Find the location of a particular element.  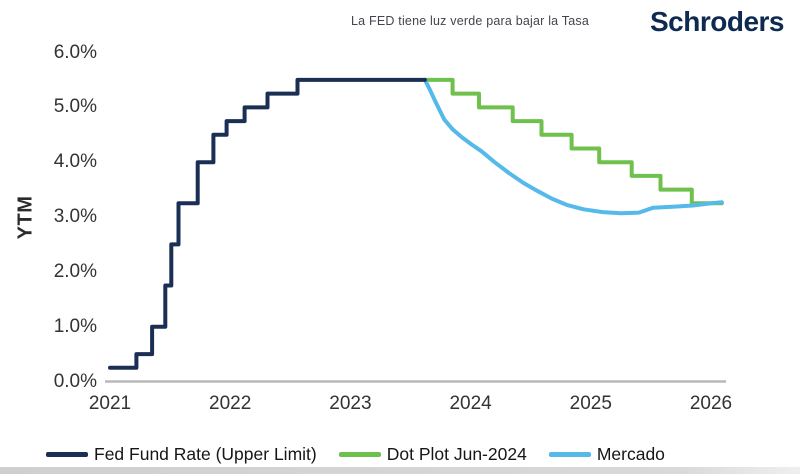

x-tick-label: 2025 is located at coordinates (590, 403).